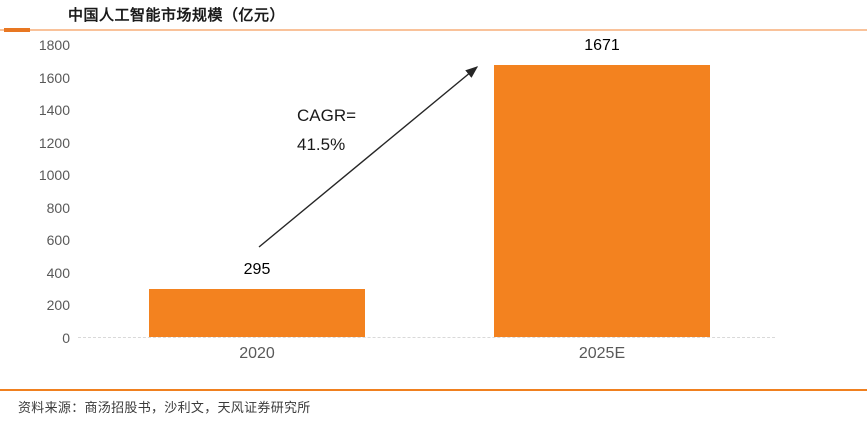 The height and width of the screenshot is (421, 867). Describe the element at coordinates (164, 407) in the screenshot. I see `source-note: 资料来源：商汤招股书，沙利文，天风证券研究所` at that location.